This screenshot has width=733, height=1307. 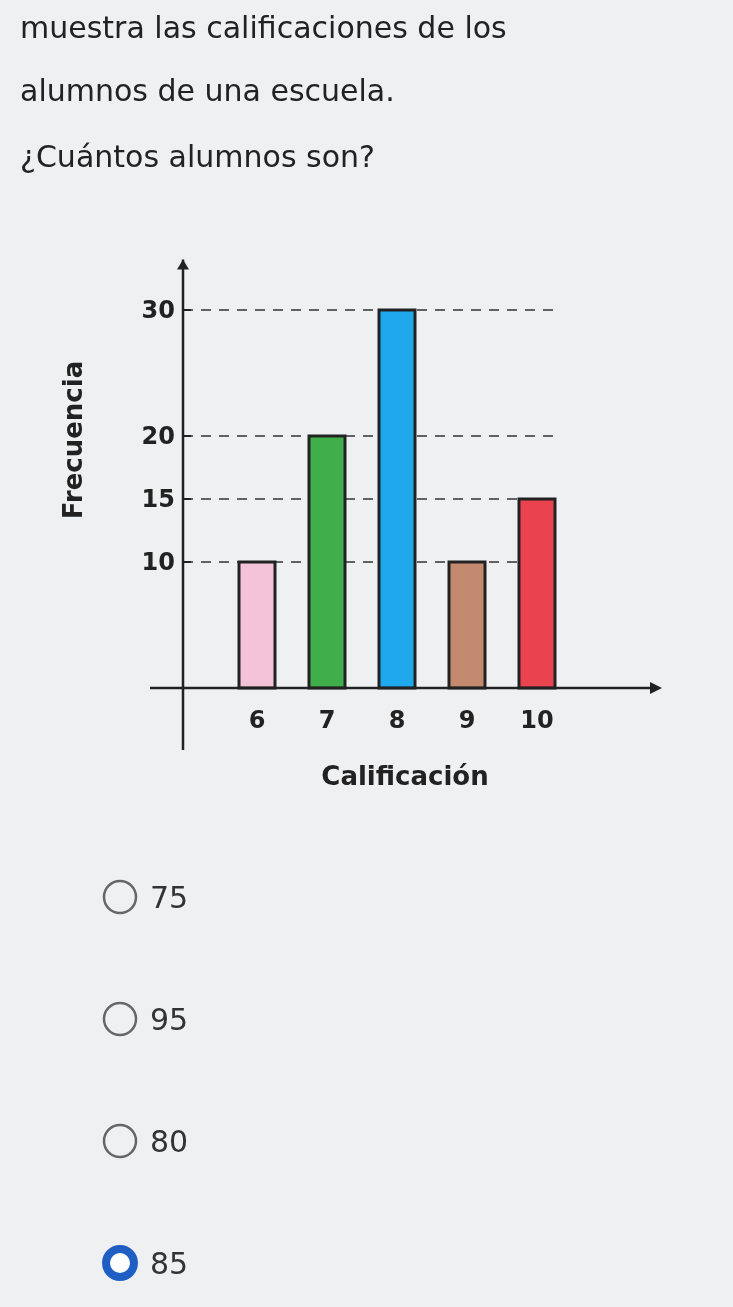 What do you see at coordinates (158, 436) in the screenshot?
I see `y-tick-label: 20` at bounding box center [158, 436].